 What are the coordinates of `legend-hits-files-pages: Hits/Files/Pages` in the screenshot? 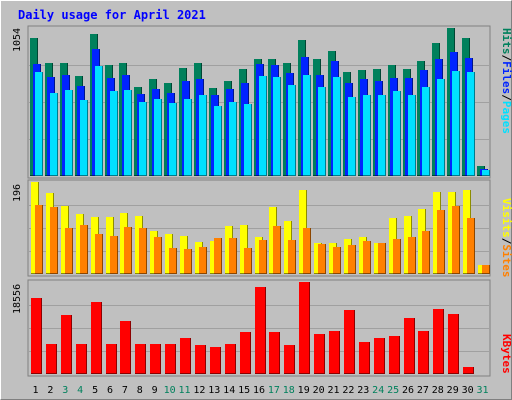 It's located at (506, 81).